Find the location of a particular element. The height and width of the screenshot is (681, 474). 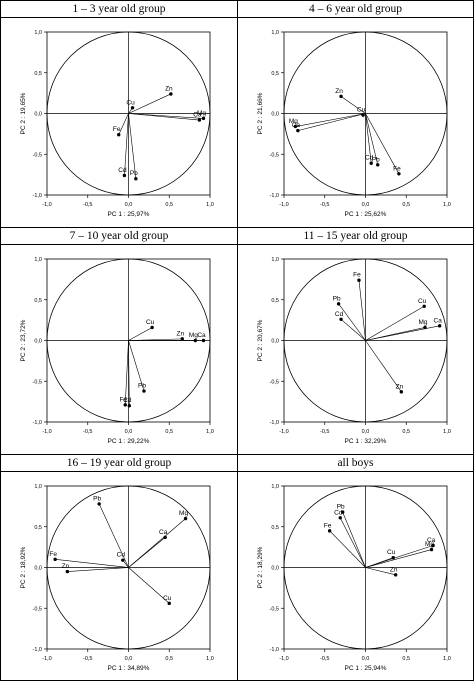

chart-title: 11 – 15 year old group is located at coordinates (355, 236).